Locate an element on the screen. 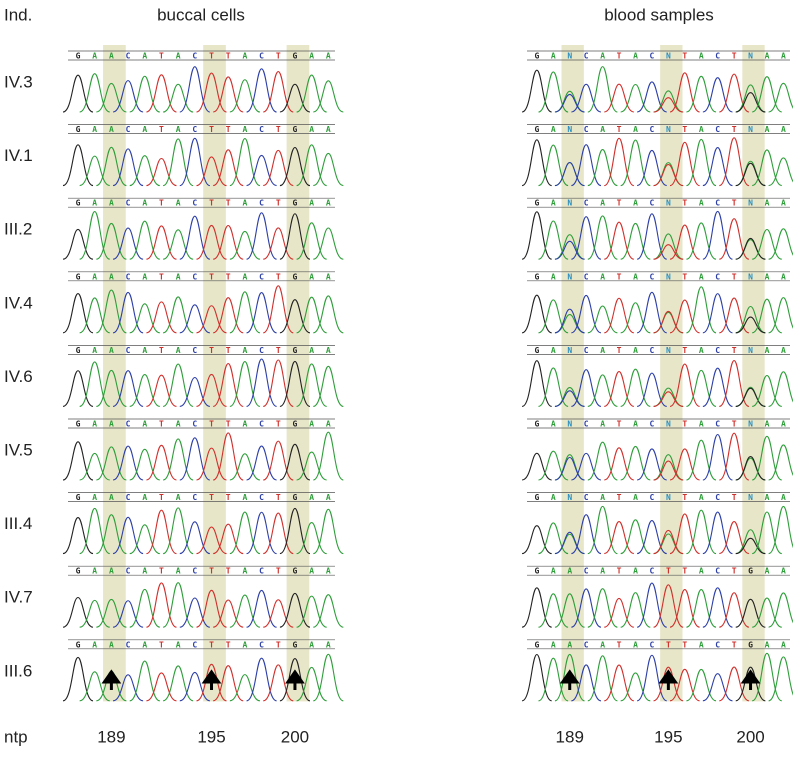  individual-label: III.2 is located at coordinates (18, 229).